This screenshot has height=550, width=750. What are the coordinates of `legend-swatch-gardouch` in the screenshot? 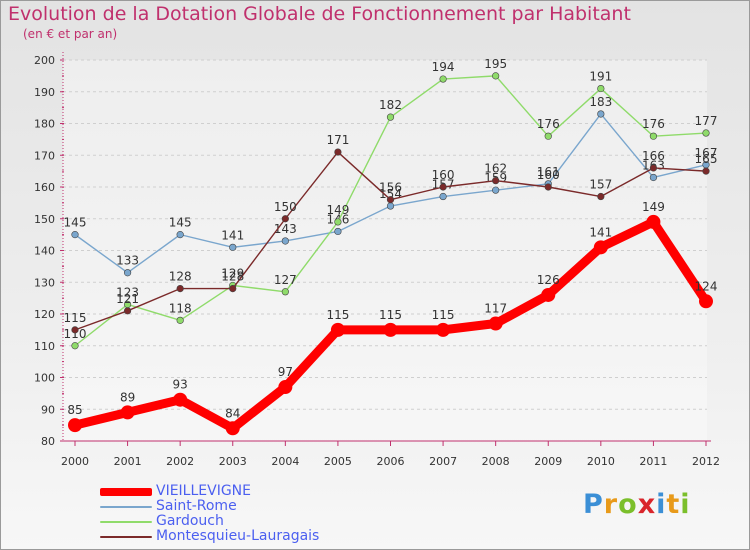 It's located at (126, 522).